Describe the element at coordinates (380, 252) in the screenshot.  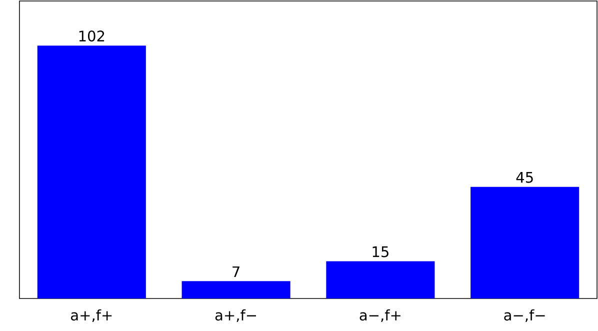
I see `data-label: 15` at that location.